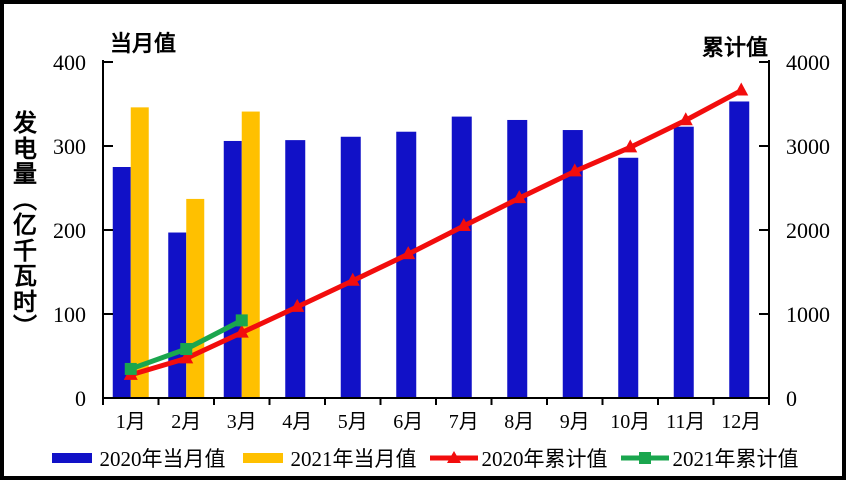 Image resolution: width=846 pixels, height=480 pixels. Describe the element at coordinates (741, 422) in the screenshot. I see `x-axis-label: 12月` at that location.